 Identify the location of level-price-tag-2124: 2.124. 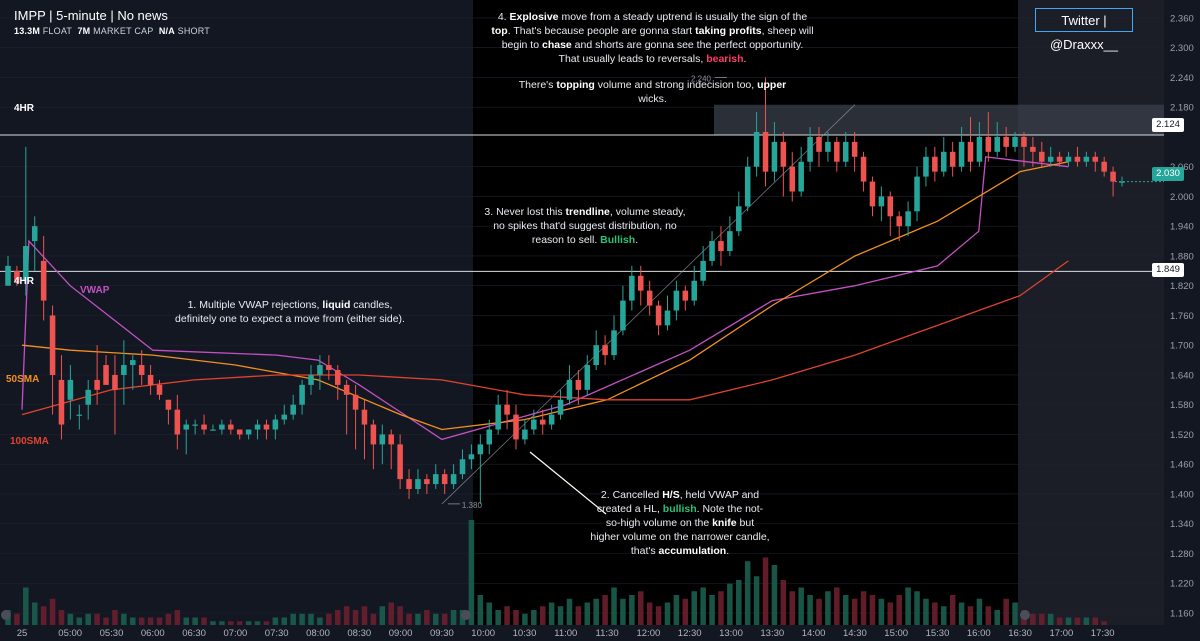
(1168, 125).